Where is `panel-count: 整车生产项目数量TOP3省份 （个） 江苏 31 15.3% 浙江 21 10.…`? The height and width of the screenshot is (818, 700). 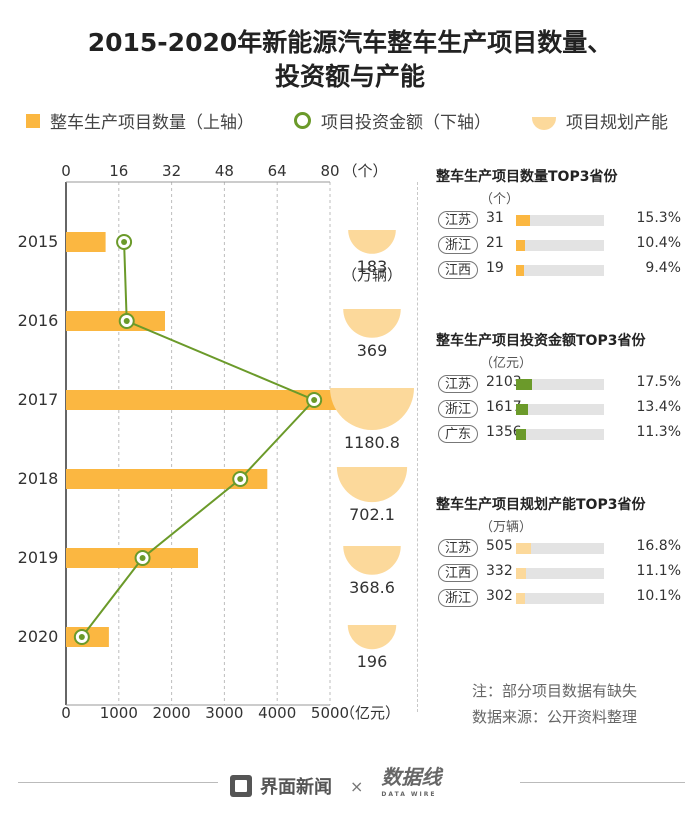
panel-count: 整车生产项目数量TOP3省份 （个） 江苏 31 15.3% 浙江 21 10.… is located at coordinates (563, 224).